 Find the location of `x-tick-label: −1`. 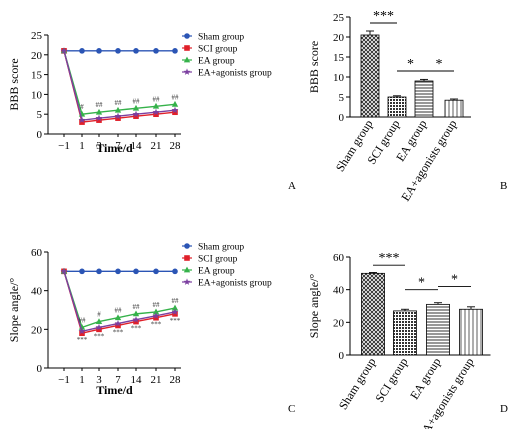

x-tick-label: −1 is located at coordinates (64, 380).